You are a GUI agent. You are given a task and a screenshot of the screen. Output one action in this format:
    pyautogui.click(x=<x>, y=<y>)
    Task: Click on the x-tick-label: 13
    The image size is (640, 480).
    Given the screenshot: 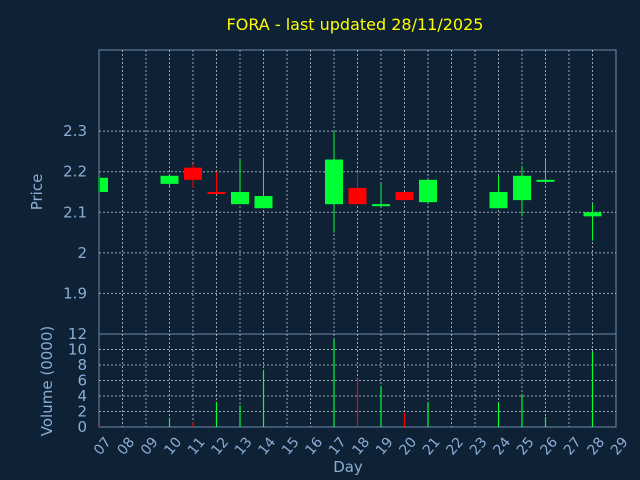 What is the action you would take?
    pyautogui.click(x=244, y=446)
    